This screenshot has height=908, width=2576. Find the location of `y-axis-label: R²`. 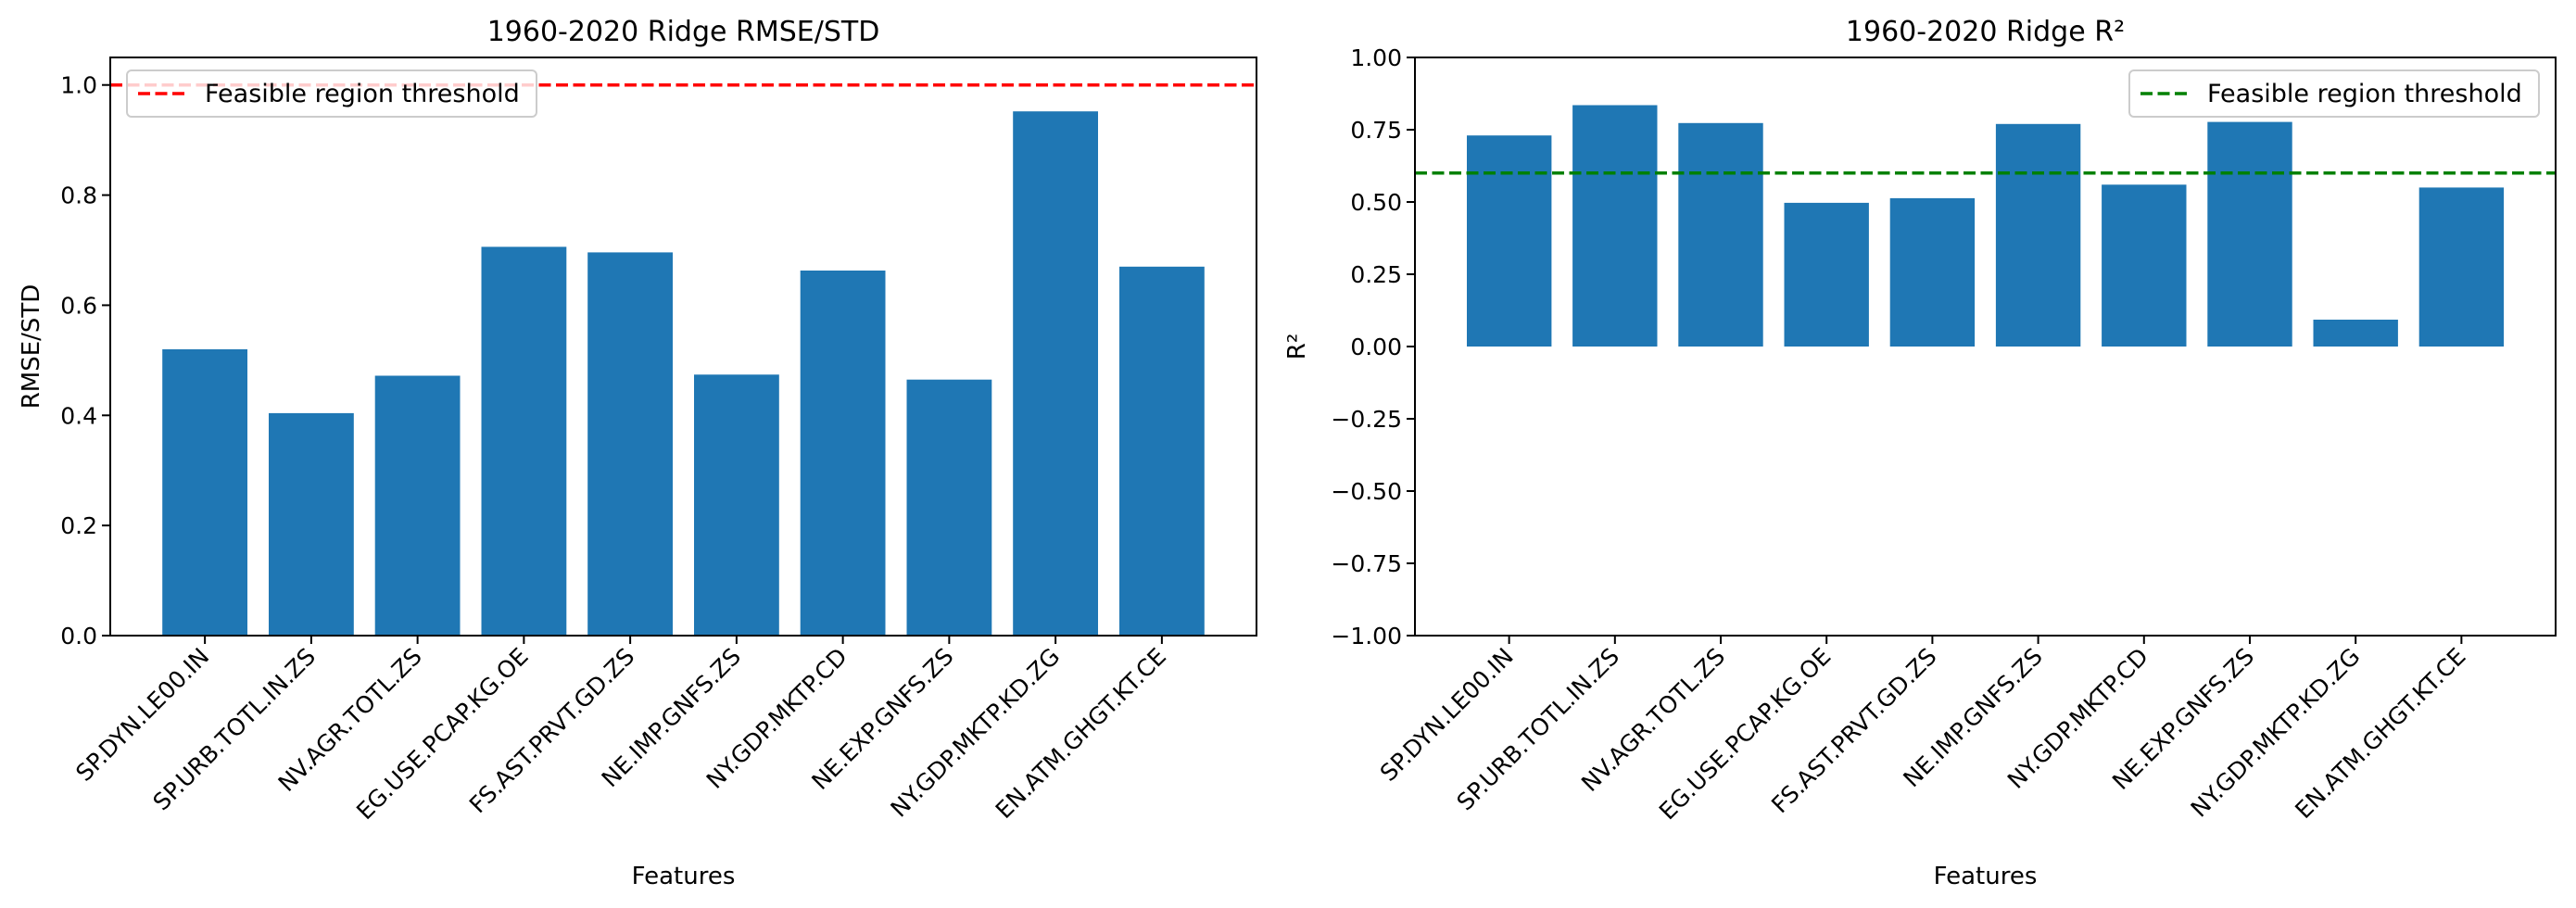

y-axis-label: R² is located at coordinates (1297, 347).